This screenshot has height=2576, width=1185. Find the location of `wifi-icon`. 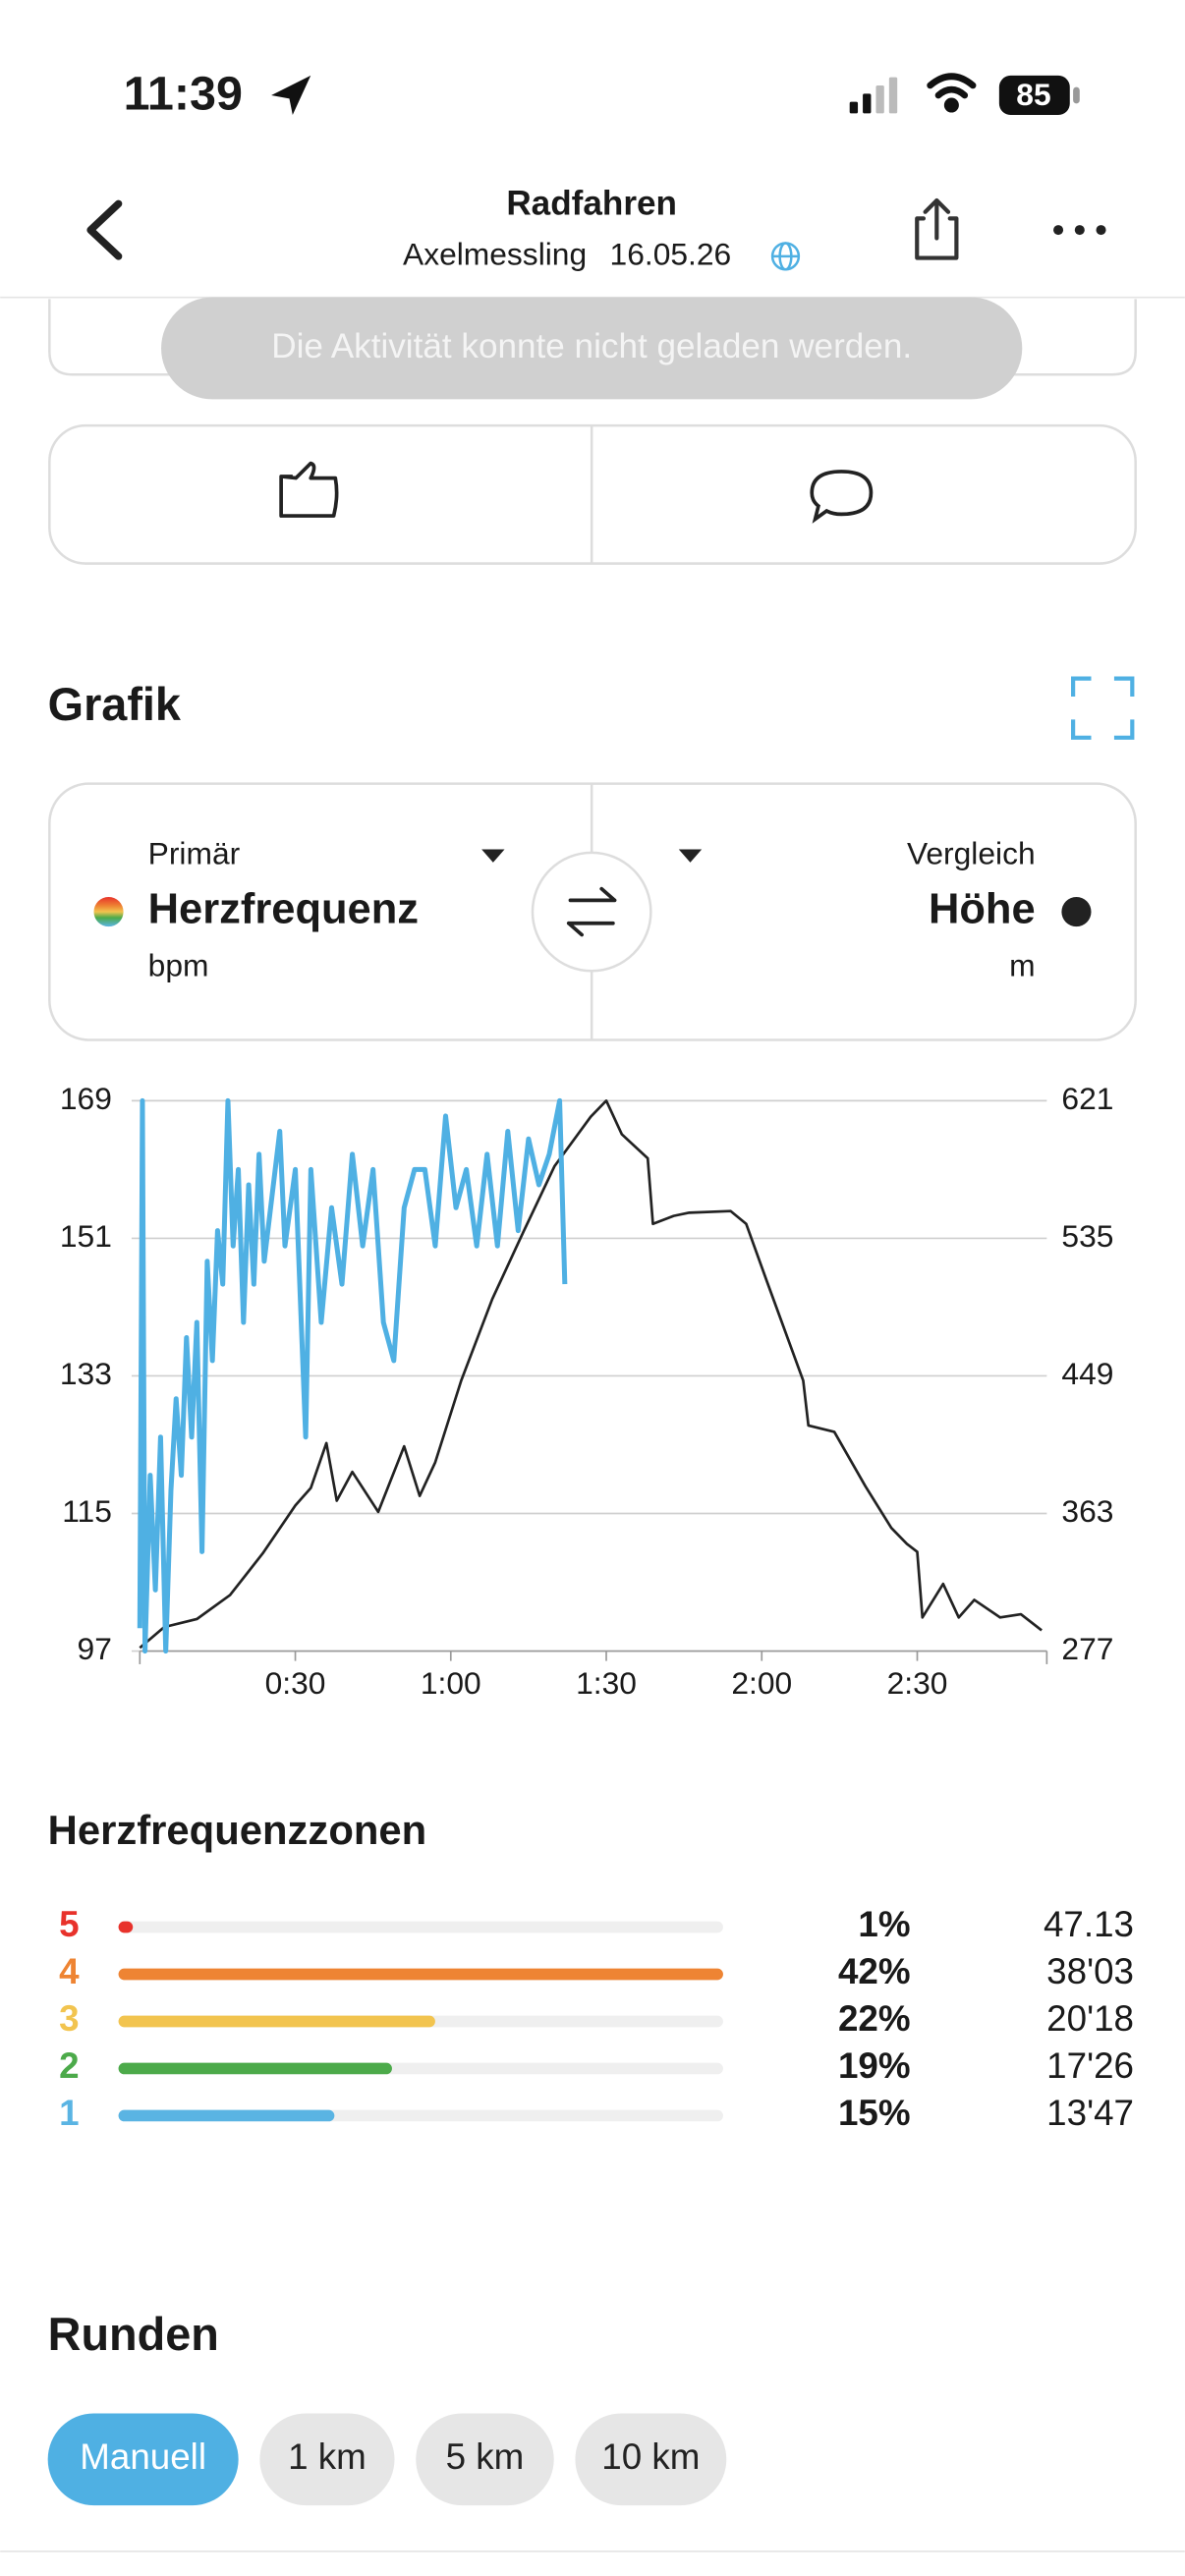

wifi-icon is located at coordinates (952, 93).